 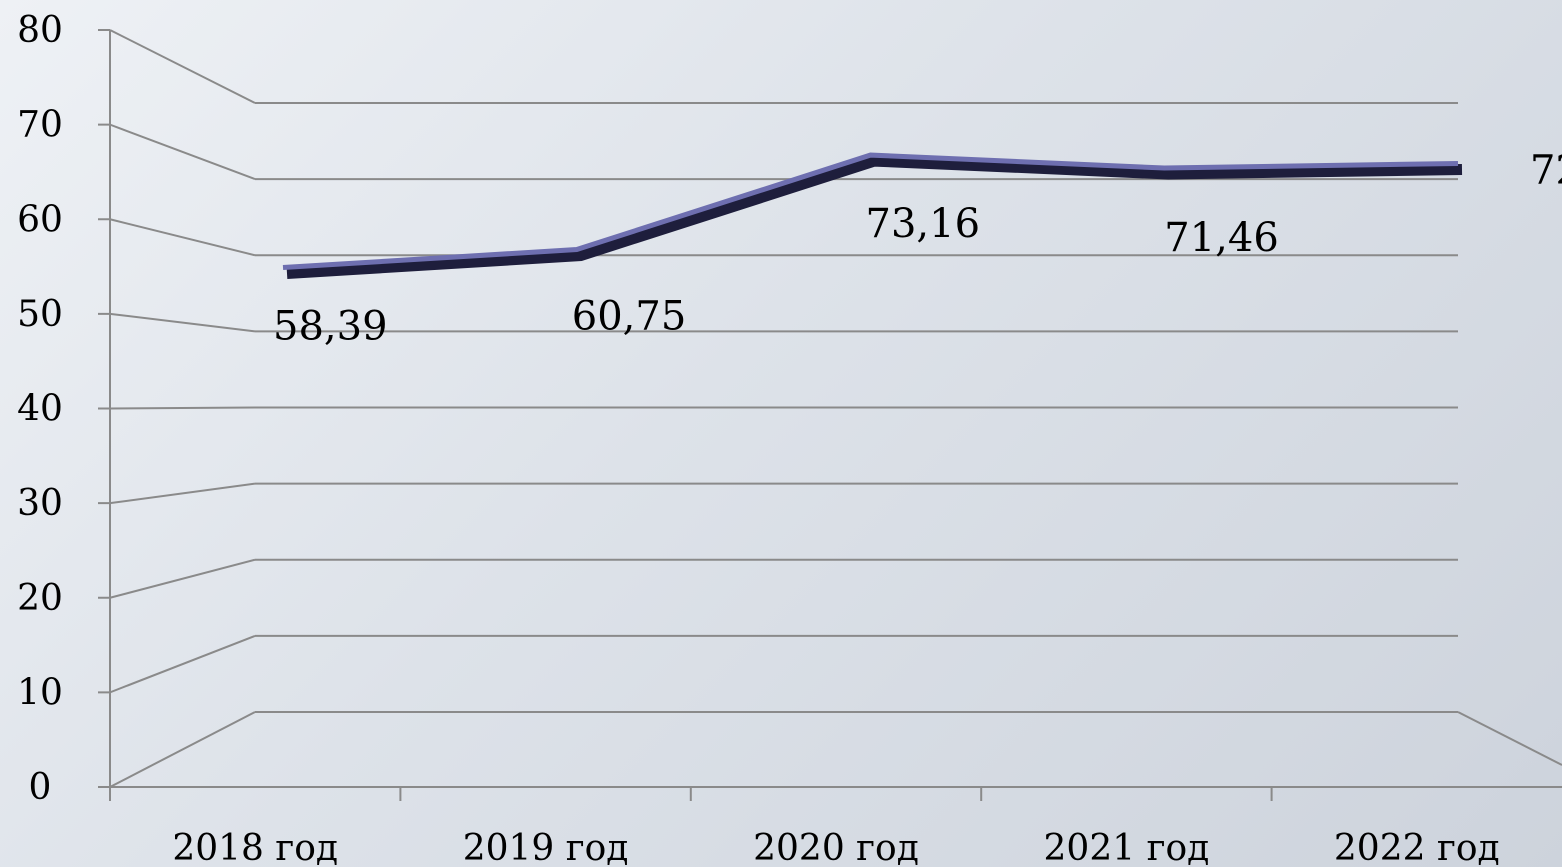 I want to click on x-tick-label: 2020 год, so click(x=836, y=847).